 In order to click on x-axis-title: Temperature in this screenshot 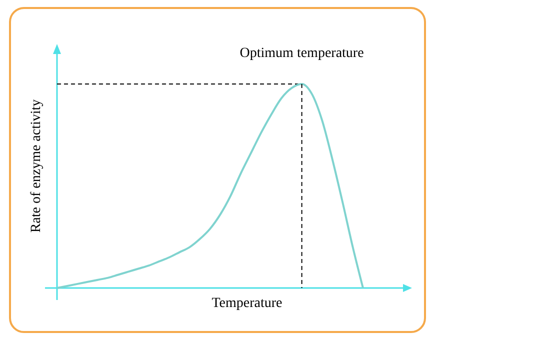, I will do `click(247, 303)`.